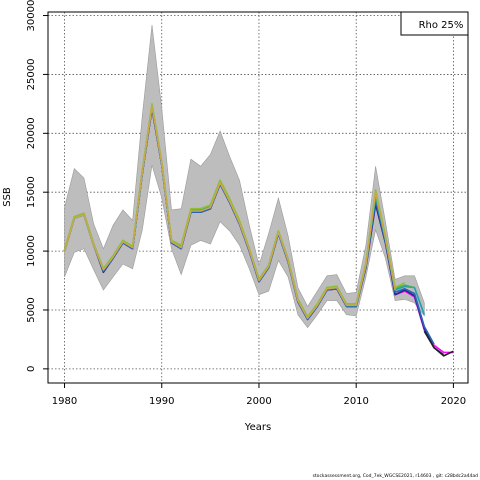  I want to click on x-tick-label-1990: 1990, so click(161, 401).